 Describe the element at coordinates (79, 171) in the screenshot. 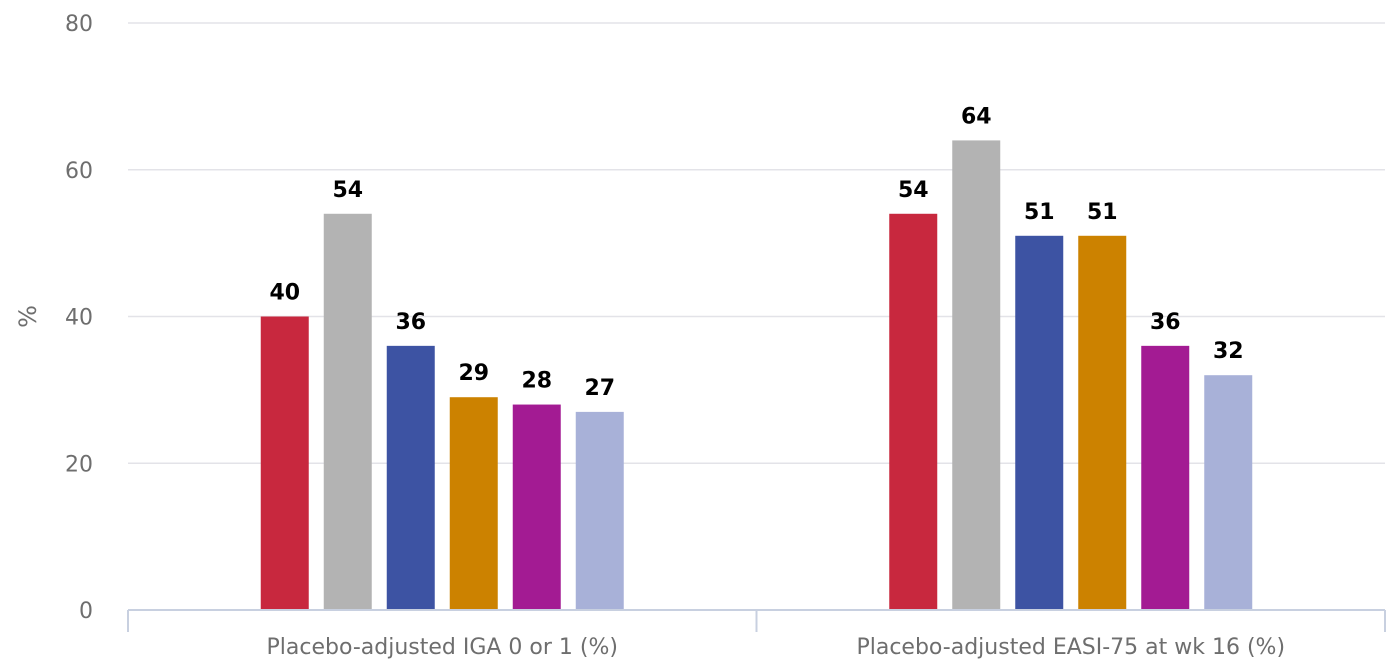

I see `y-tick-label: 60` at that location.